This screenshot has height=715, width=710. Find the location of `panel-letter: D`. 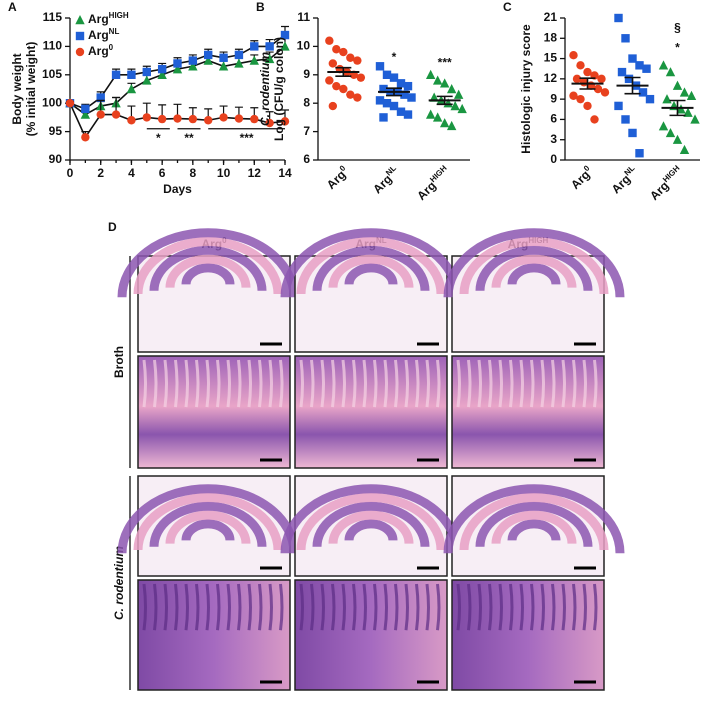

panel-letter: D is located at coordinates (112, 227).